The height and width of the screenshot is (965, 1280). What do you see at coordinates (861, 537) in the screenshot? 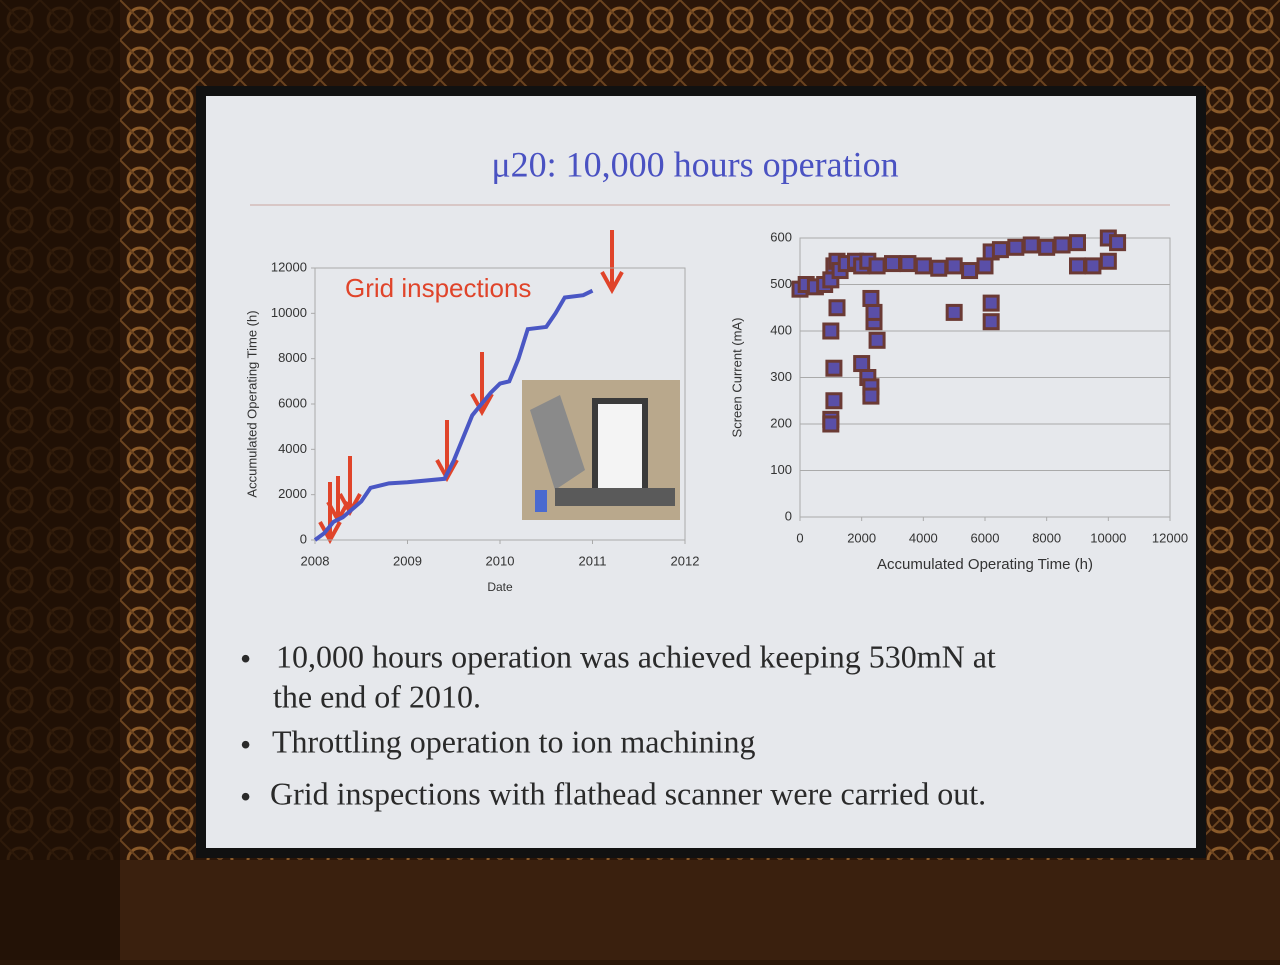
I see `x-tick-label: 2000` at bounding box center [861, 537].